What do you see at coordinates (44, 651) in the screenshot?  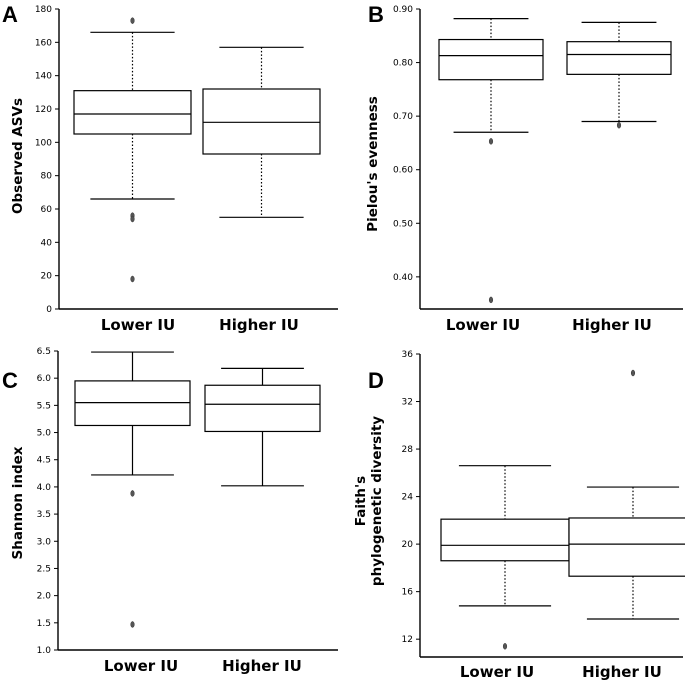 I see `y-tick-label: 1.0` at bounding box center [44, 651].